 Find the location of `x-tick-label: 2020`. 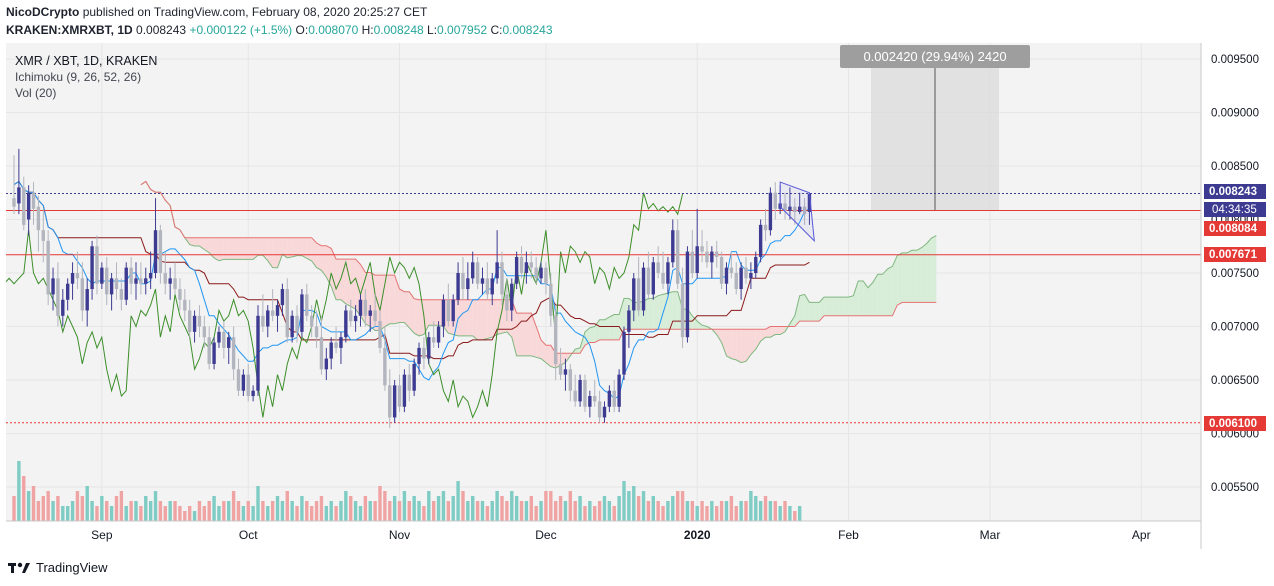

x-tick-label: 2020 is located at coordinates (697, 535).